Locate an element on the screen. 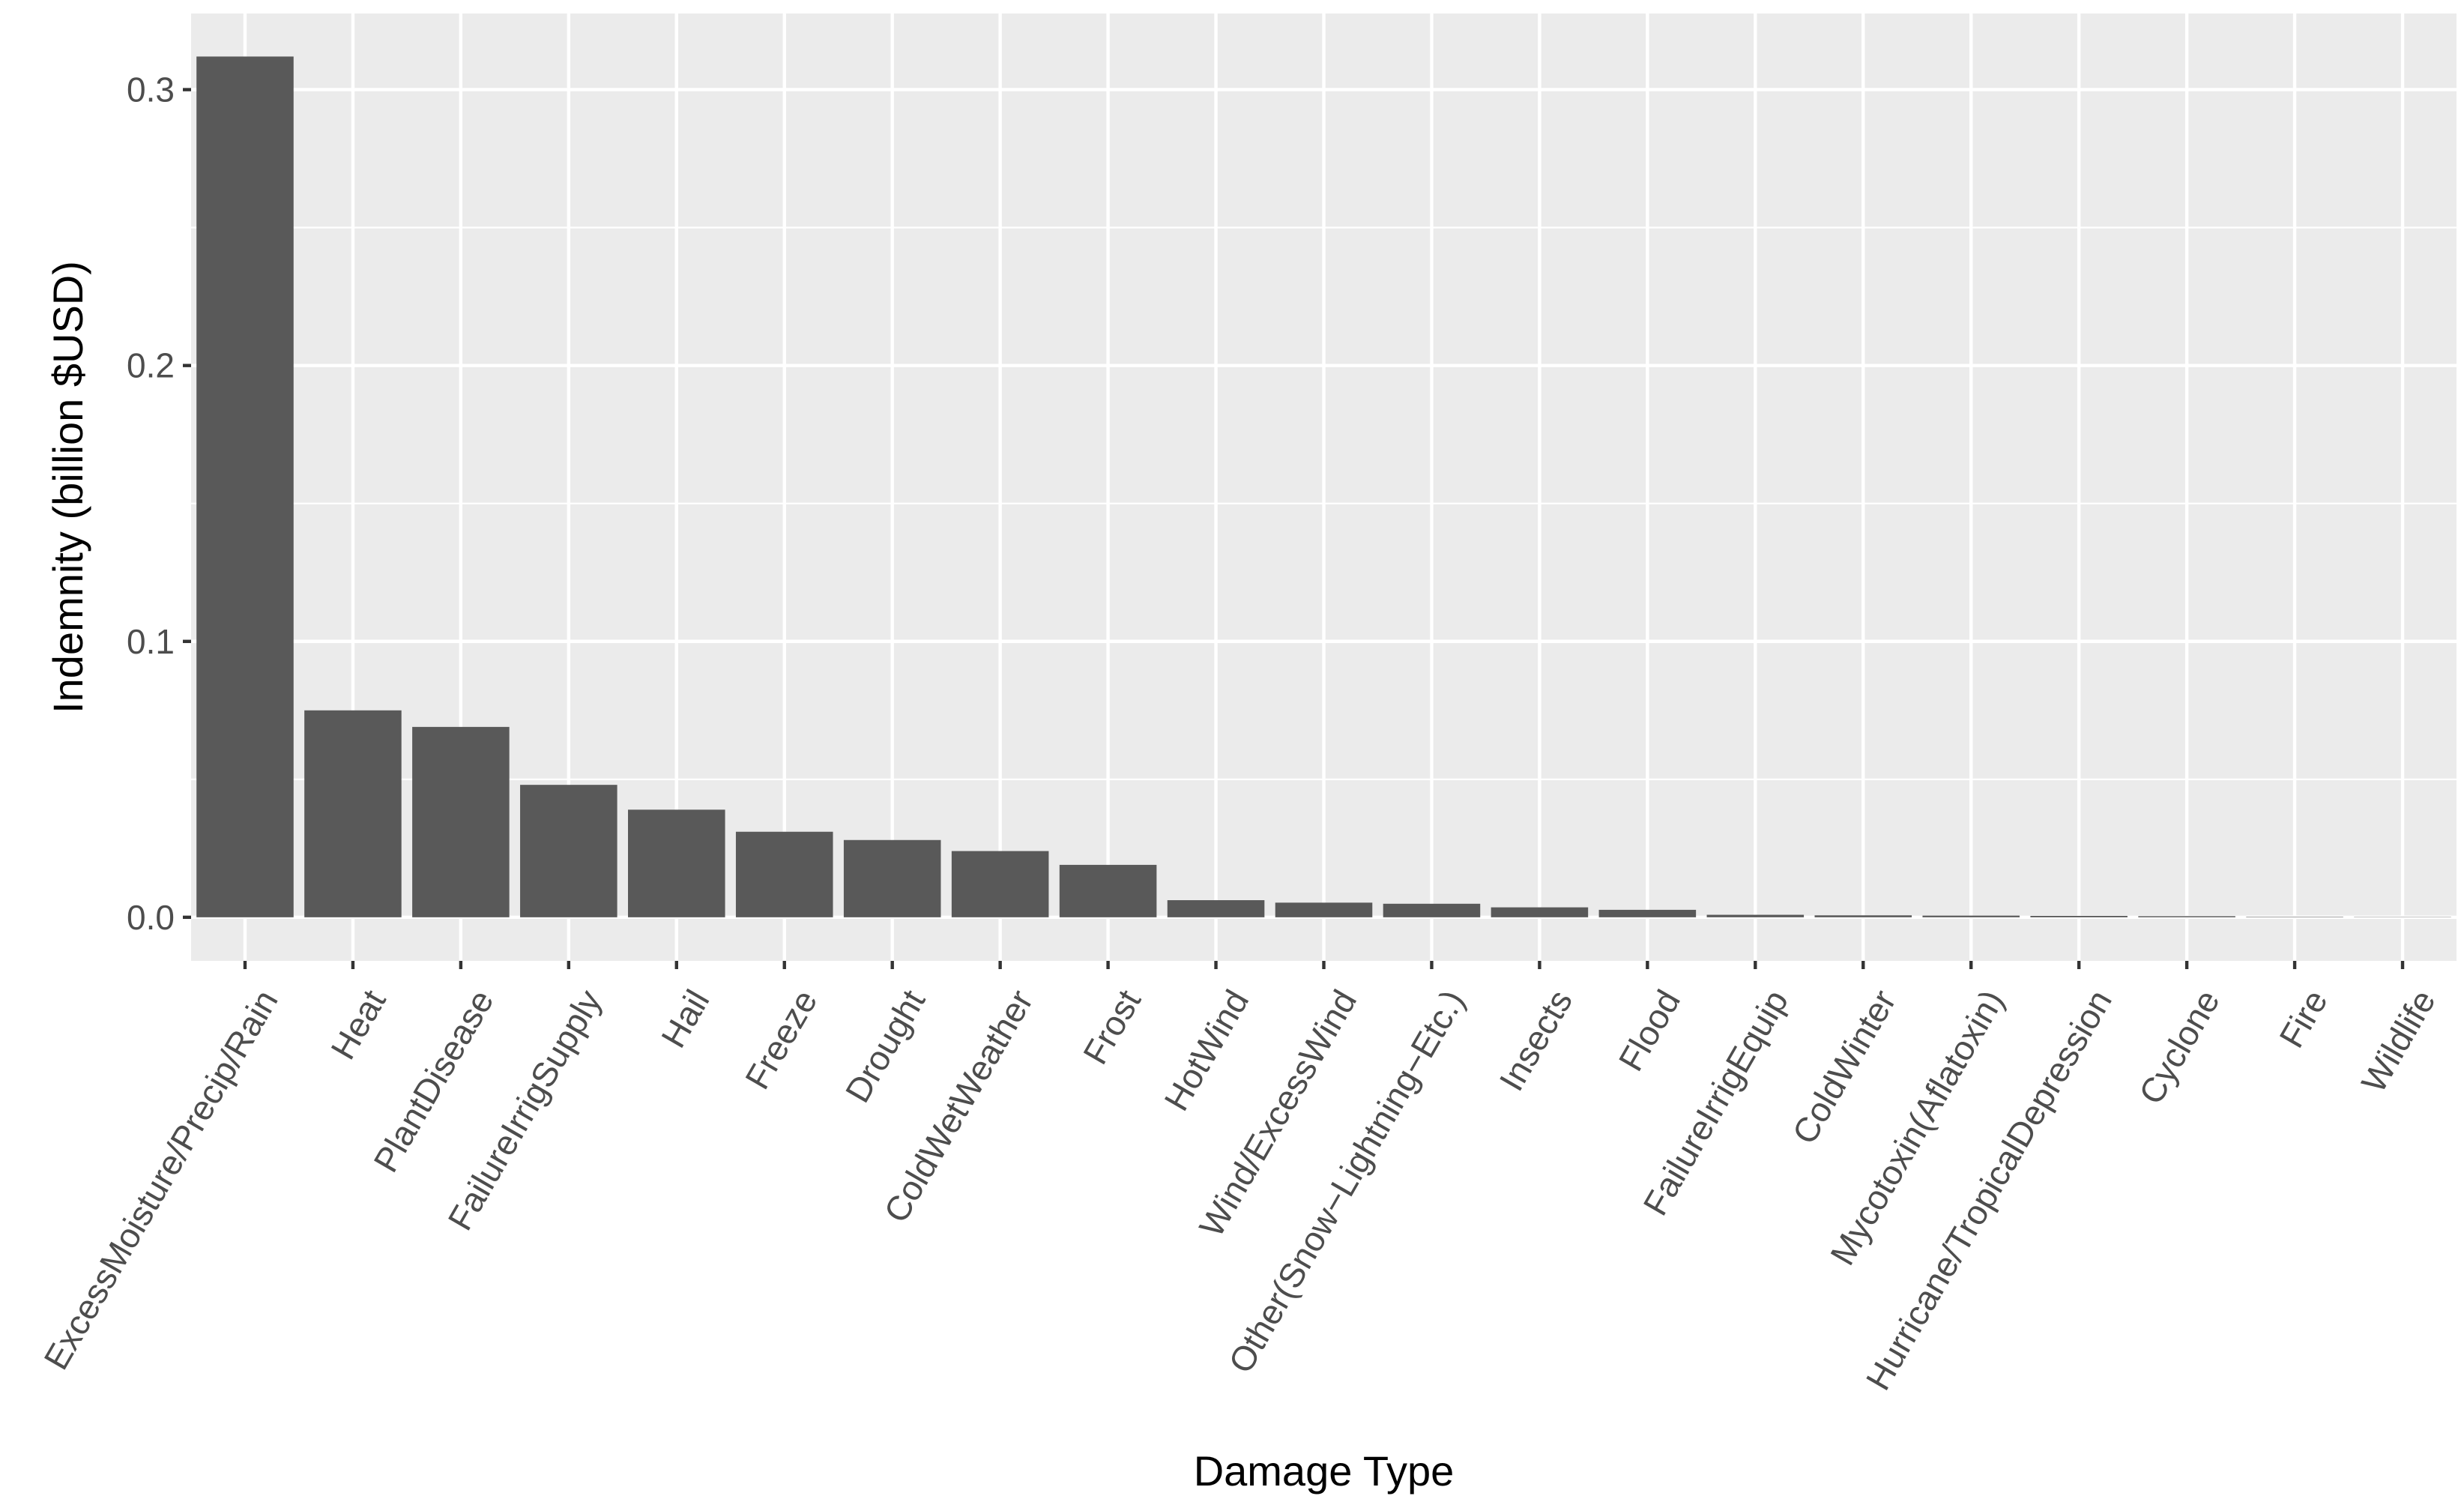 The width and height of the screenshot is (2464, 1511). x-tick-label: HotWind is located at coordinates (1206, 1050).